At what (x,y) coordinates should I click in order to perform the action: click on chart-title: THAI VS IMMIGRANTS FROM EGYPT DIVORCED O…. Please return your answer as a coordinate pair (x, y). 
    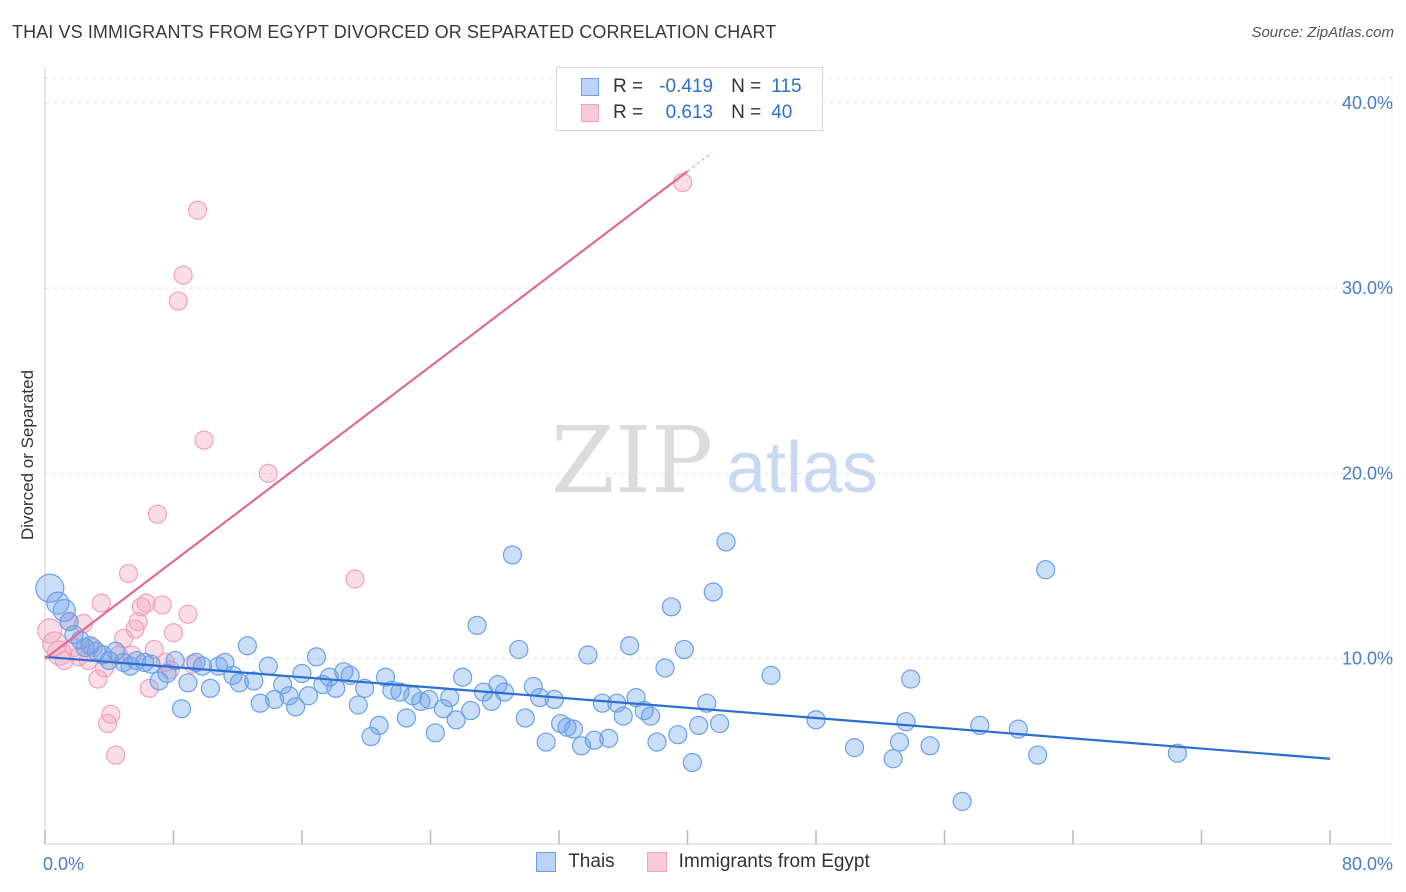
    Looking at the image, I should click on (394, 32).